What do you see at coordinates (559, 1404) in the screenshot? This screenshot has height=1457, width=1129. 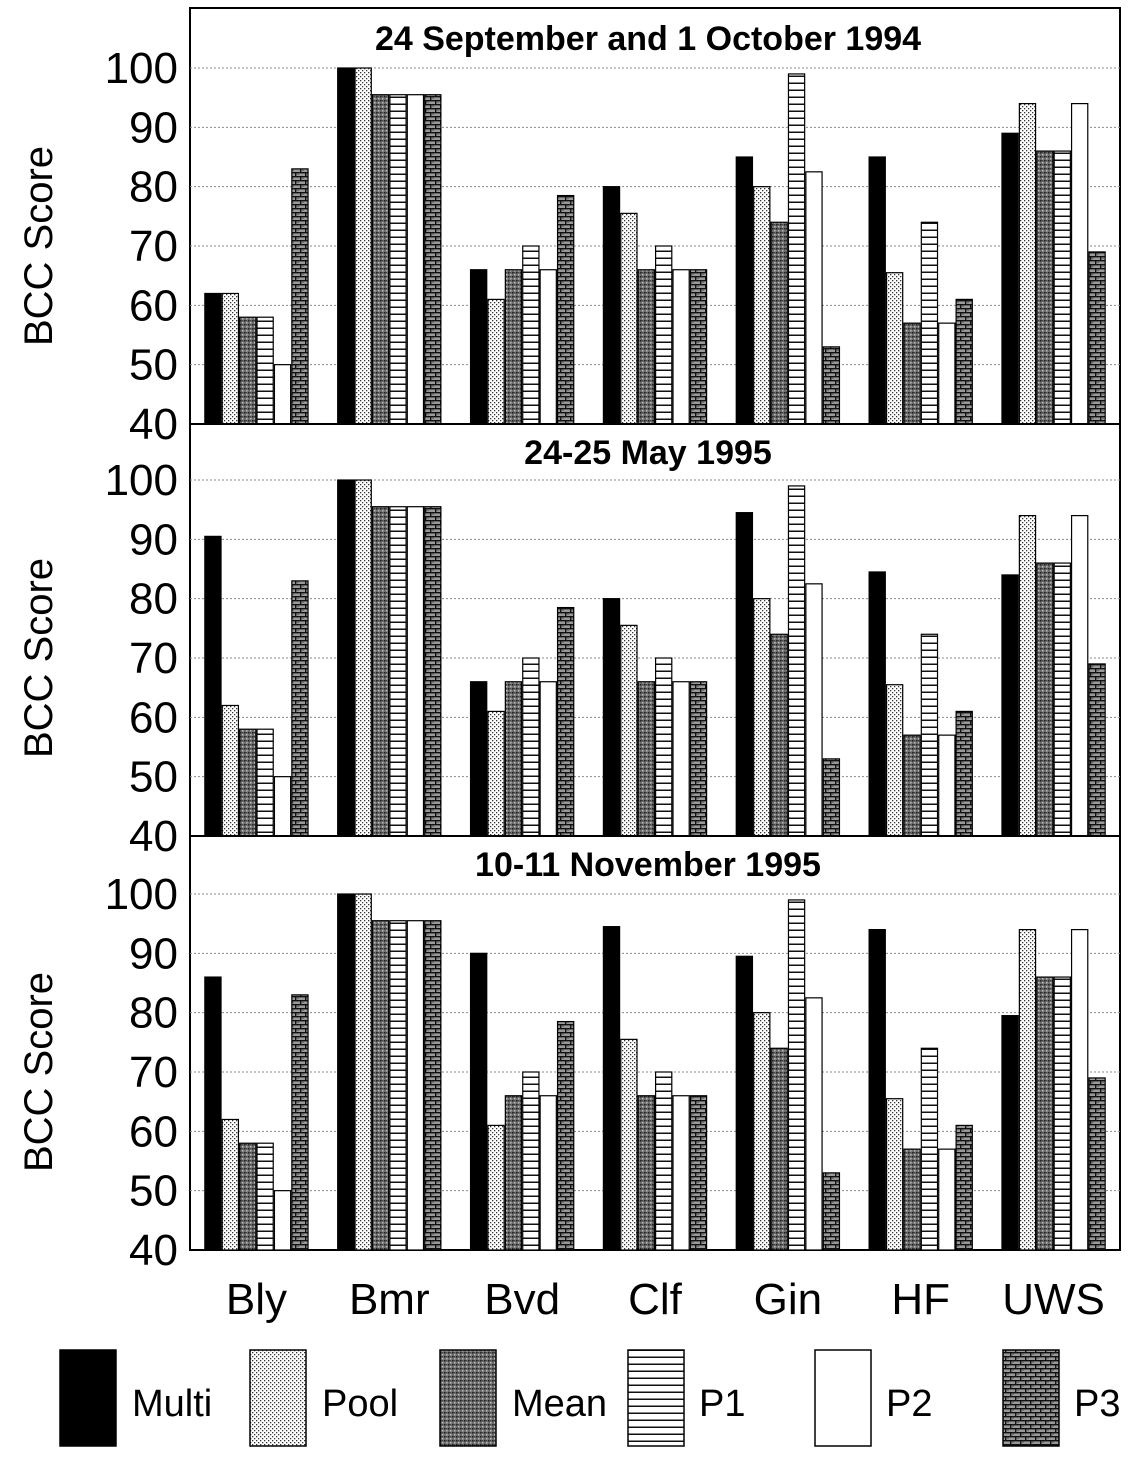 I see `legend-label: Mean` at bounding box center [559, 1404].